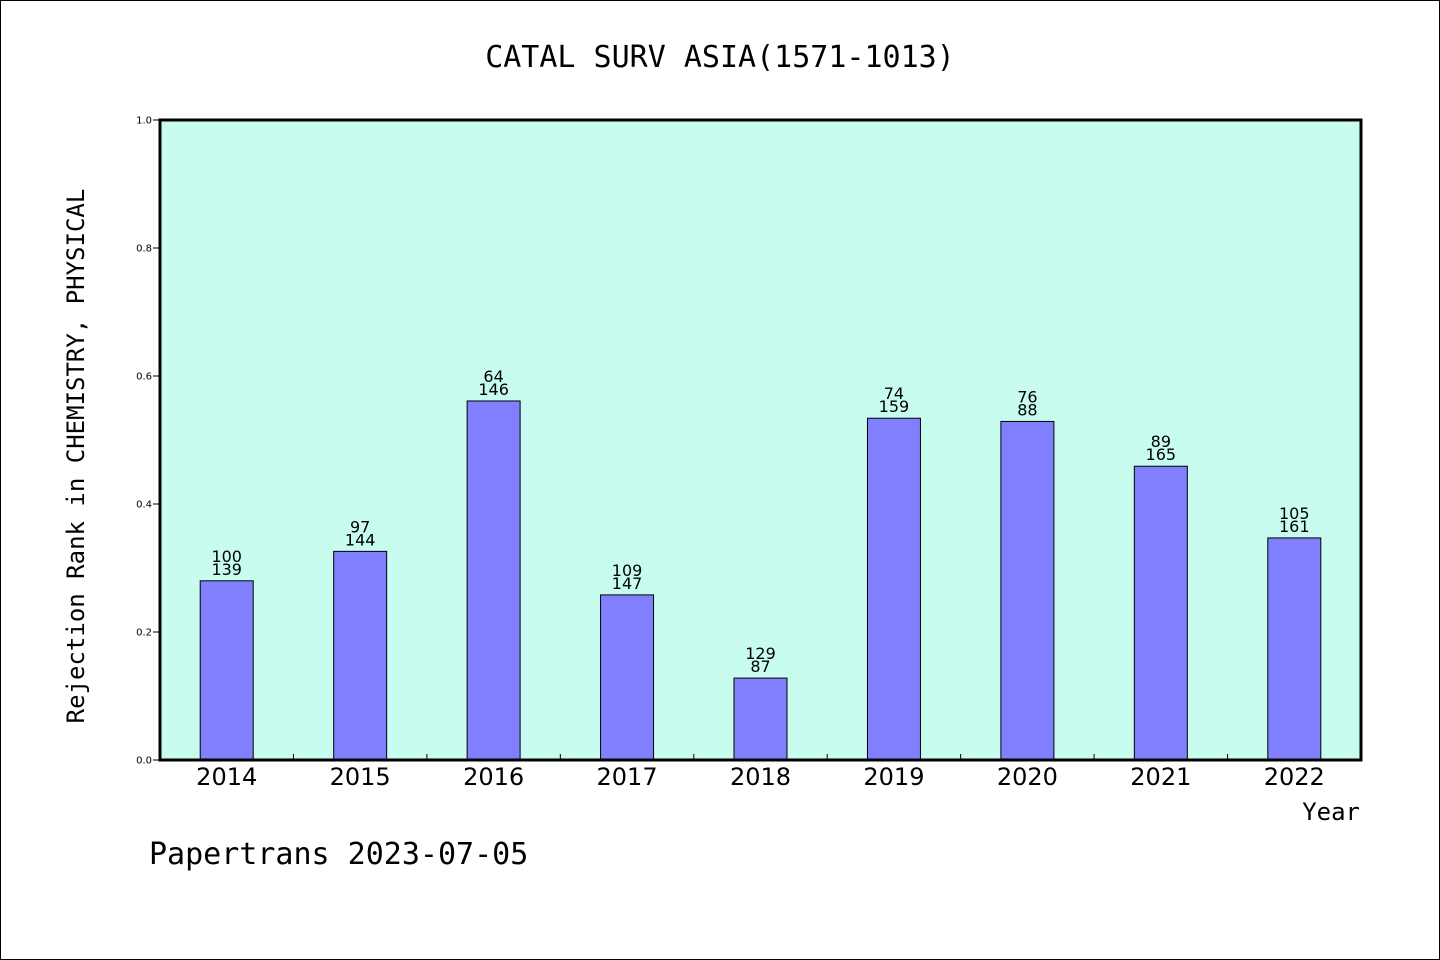 This screenshot has height=960, width=1440. I want to click on x-axis-ticks: 2014 2015 2016 2017 2018 2019 2020 2021 2022, so click(760, 772).